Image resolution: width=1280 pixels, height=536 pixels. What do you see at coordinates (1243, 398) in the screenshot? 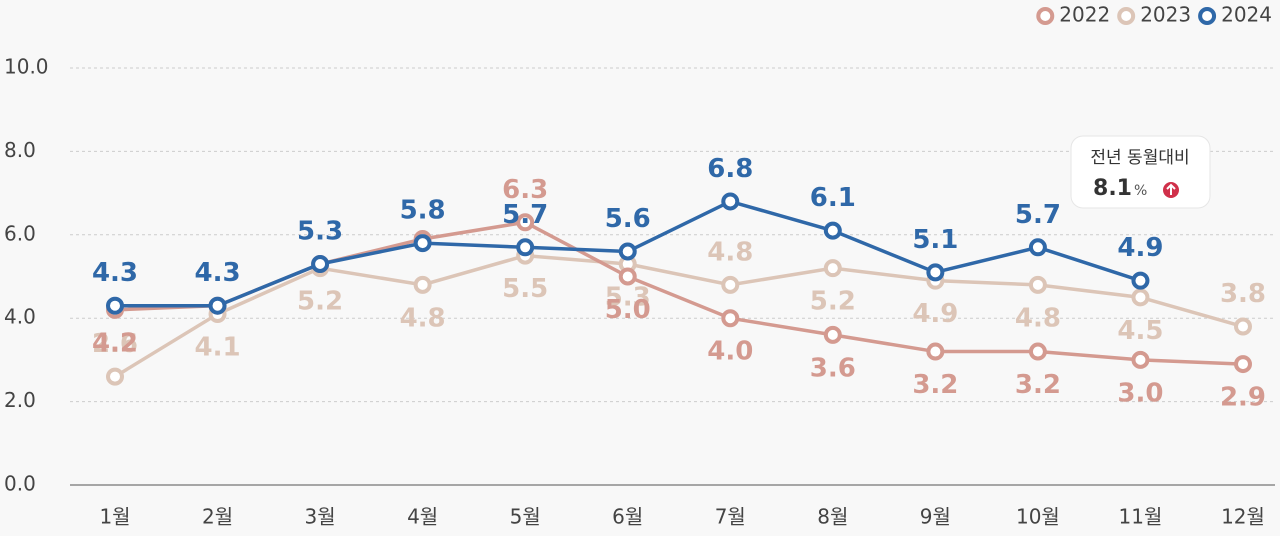
I see `data-label: 2.9` at bounding box center [1243, 398].